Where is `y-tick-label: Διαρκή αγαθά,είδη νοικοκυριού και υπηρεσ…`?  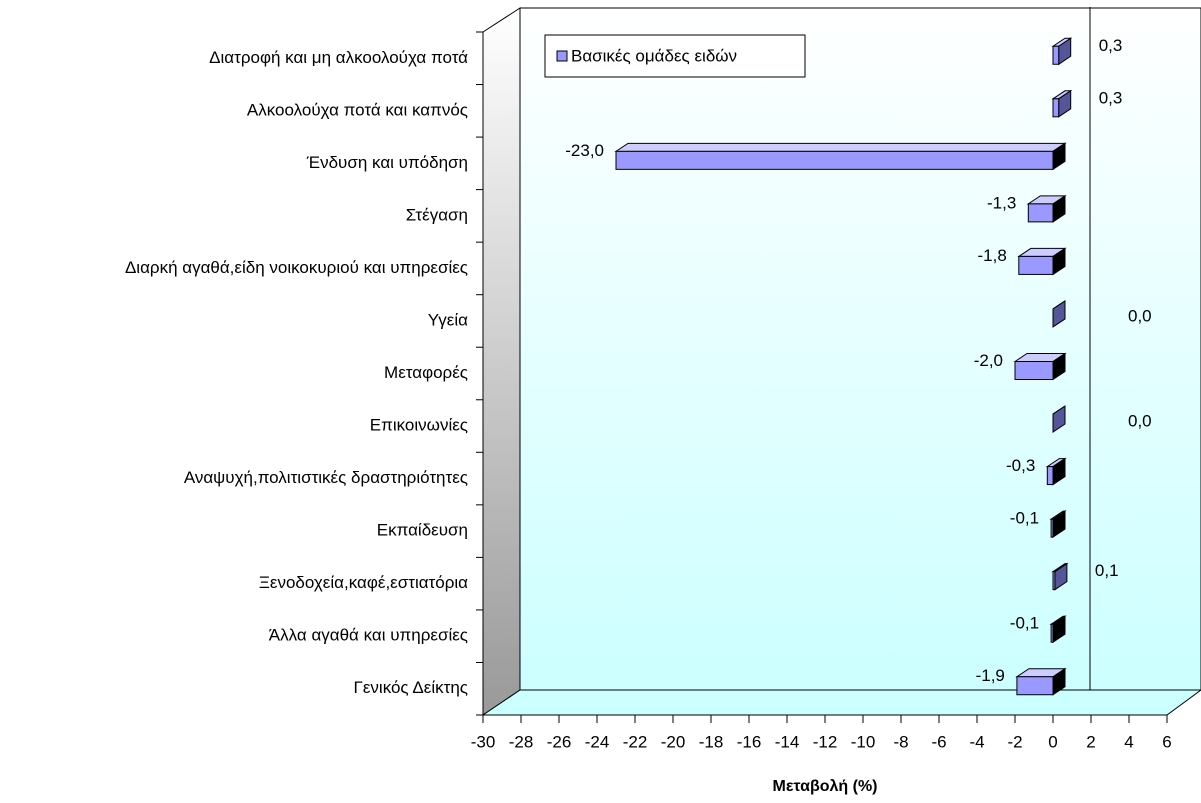 y-tick-label: Διαρκή αγαθά,είδη νοικοκυριού και υπηρεσ… is located at coordinates (296, 267).